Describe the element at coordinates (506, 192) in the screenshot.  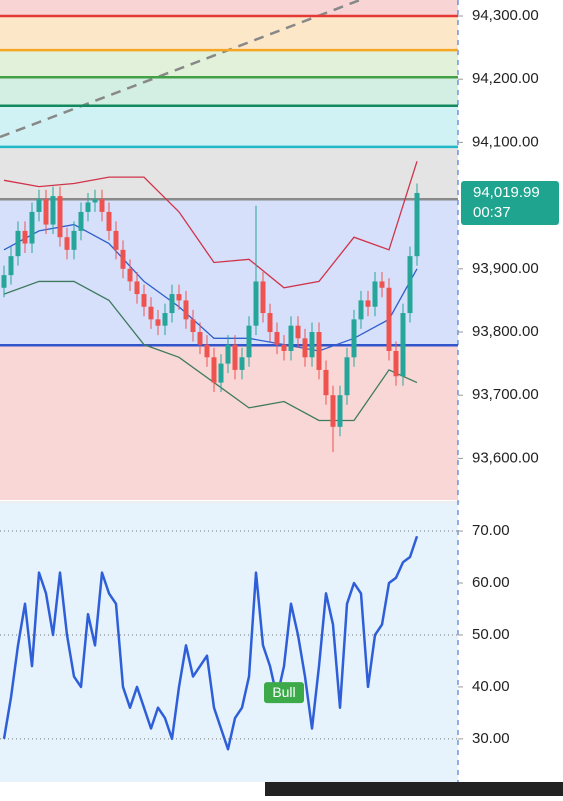
I see `last-price-label: 94,019.99` at that location.